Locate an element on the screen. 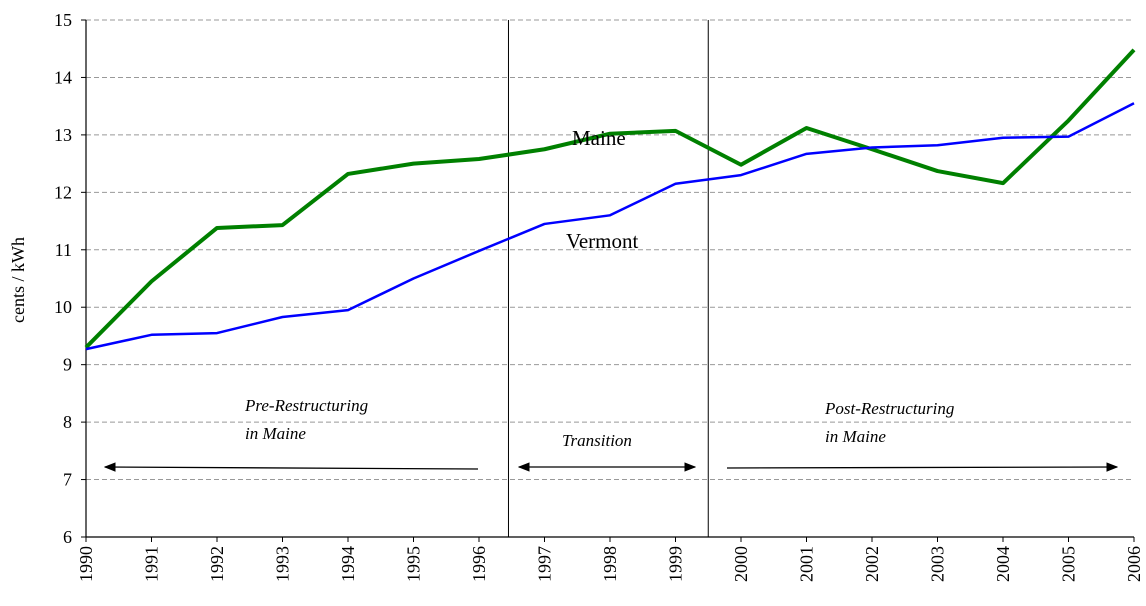 The height and width of the screenshot is (606, 1146). x-tick-label: 2003 is located at coordinates (938, 564).